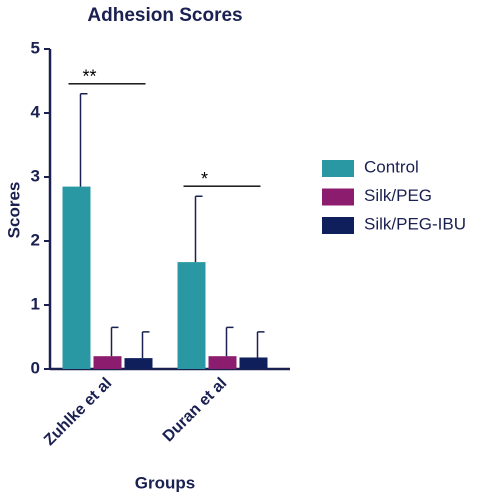 The width and height of the screenshot is (484, 500). I want to click on y-tick-label: 2, so click(35, 239).